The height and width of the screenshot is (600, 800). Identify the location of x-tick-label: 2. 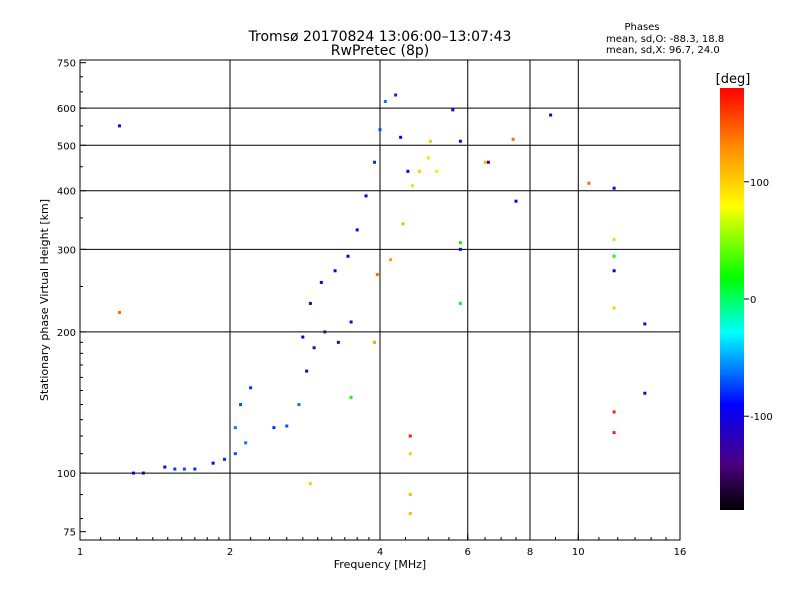
(230, 552).